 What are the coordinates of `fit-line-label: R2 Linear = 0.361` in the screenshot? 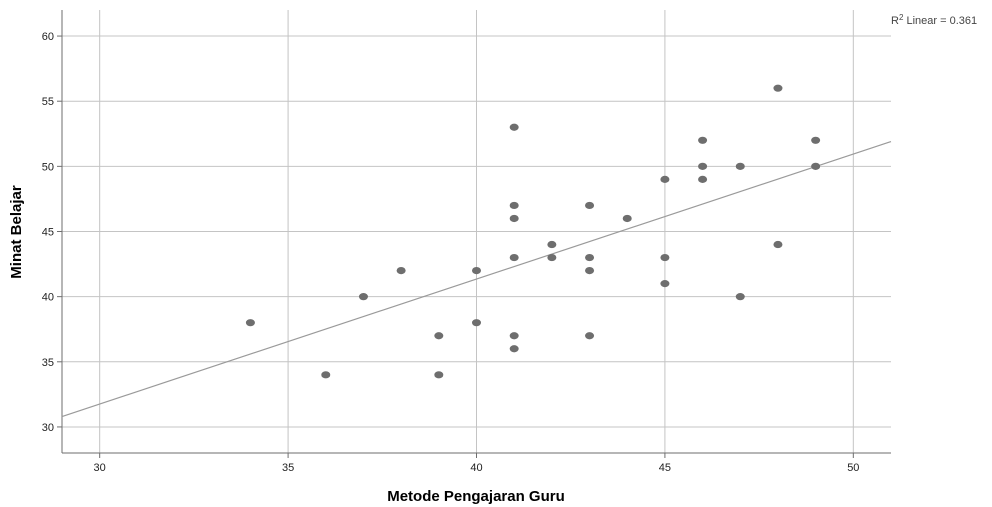 It's located at (934, 20).